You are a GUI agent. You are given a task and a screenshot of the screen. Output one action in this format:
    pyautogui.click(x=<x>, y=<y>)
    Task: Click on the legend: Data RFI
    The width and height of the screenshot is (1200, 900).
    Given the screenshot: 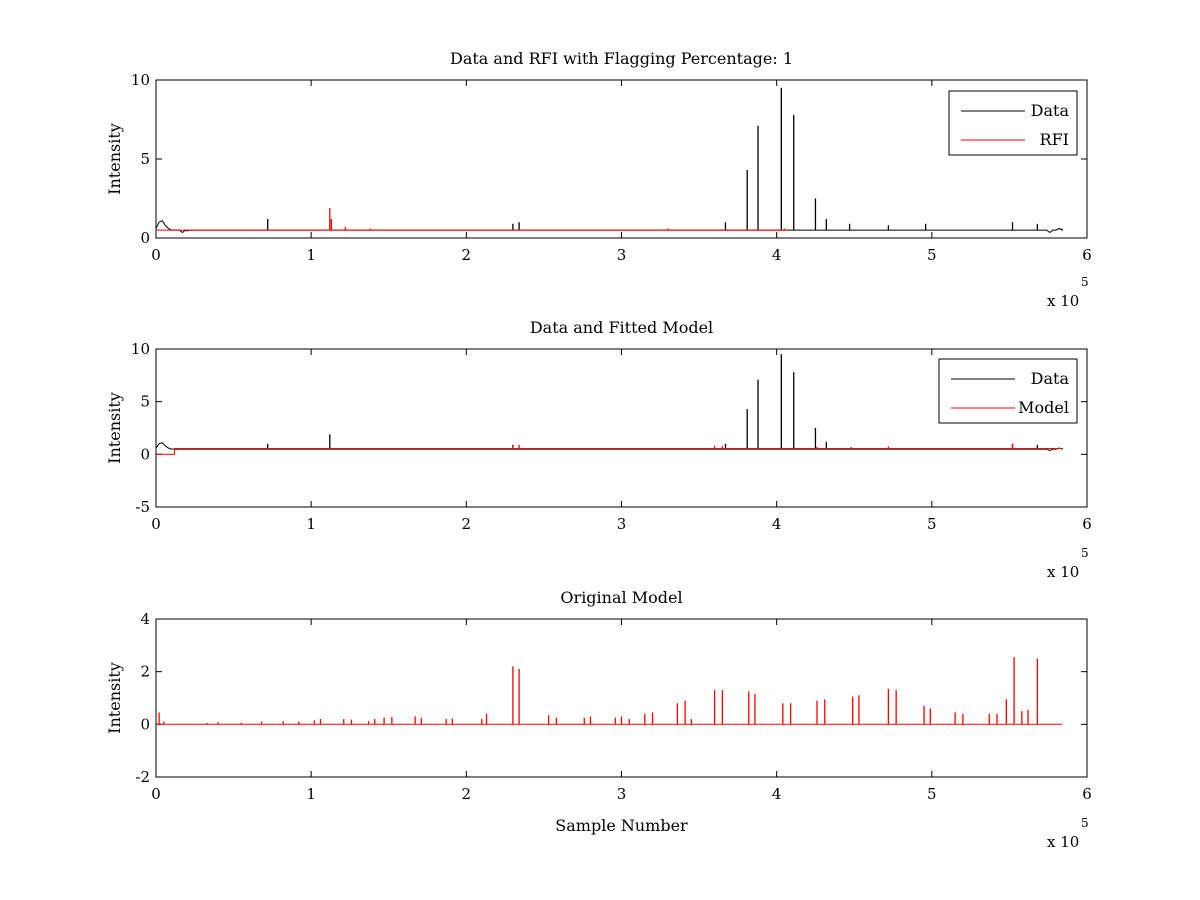 What is the action you would take?
    pyautogui.click(x=1013, y=123)
    